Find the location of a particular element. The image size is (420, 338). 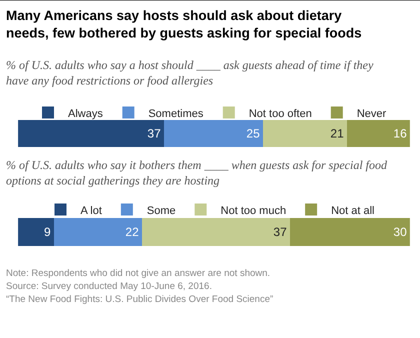

legend-label: Not at all is located at coordinates (352, 210).